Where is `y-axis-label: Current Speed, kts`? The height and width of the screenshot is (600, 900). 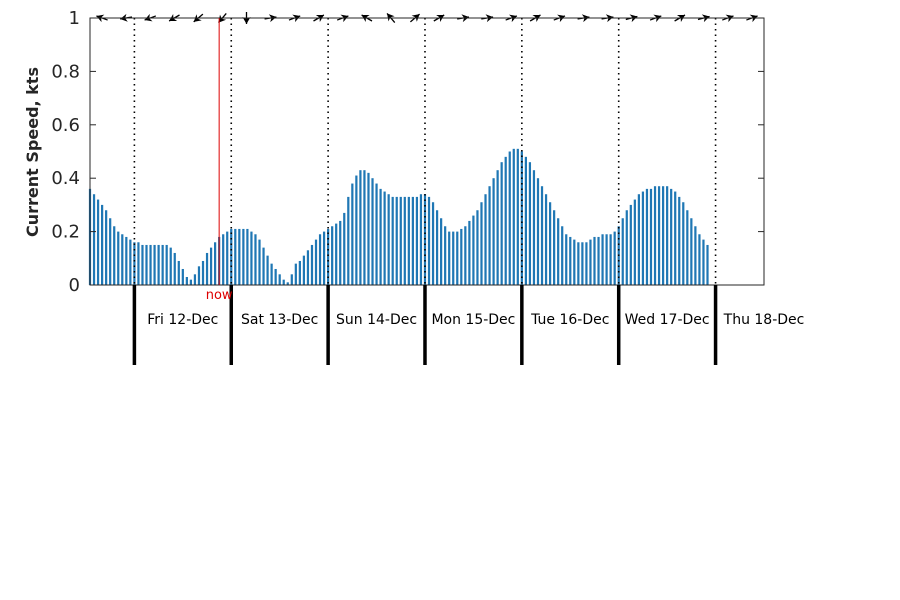 y-axis-label: Current Speed, kts is located at coordinates (32, 152).